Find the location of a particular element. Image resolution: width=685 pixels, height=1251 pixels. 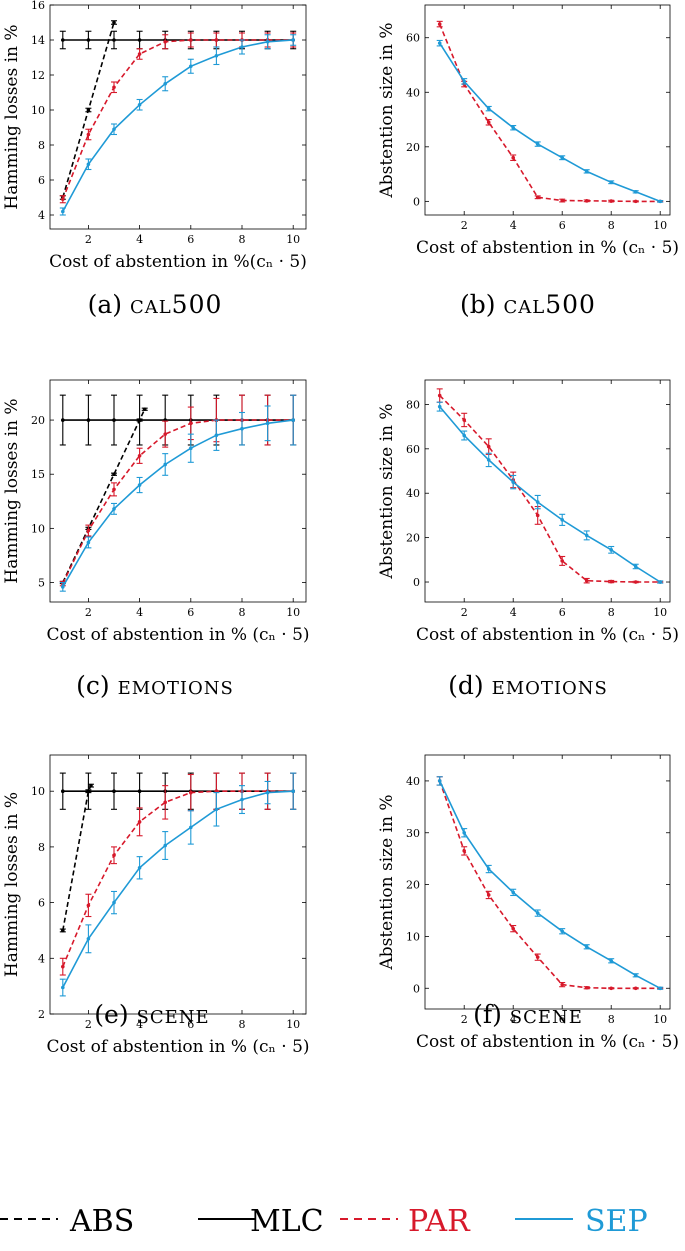

y-tick-label: 14 is located at coordinates (38, 40).